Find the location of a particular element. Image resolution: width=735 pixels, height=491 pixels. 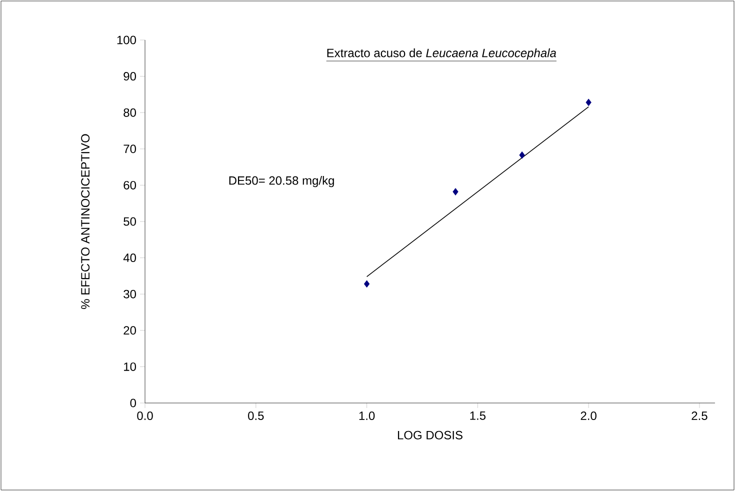

y-tick-label: 70 is located at coordinates (130, 149).